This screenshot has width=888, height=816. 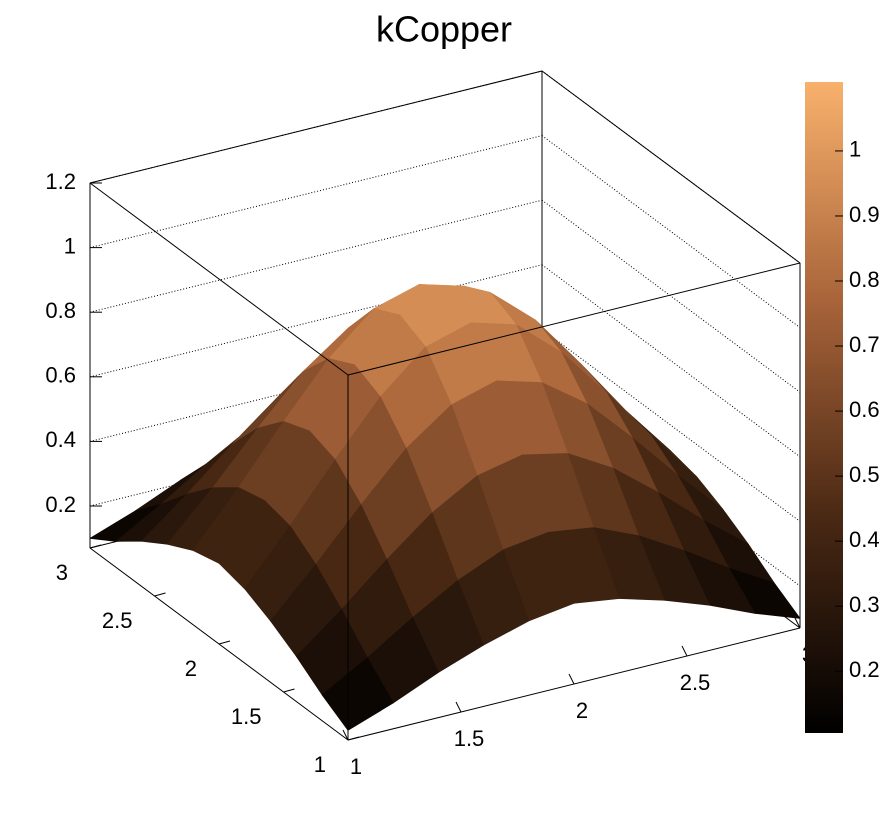 What do you see at coordinates (469, 738) in the screenshot?
I see `x-tick-label: 1.5` at bounding box center [469, 738].